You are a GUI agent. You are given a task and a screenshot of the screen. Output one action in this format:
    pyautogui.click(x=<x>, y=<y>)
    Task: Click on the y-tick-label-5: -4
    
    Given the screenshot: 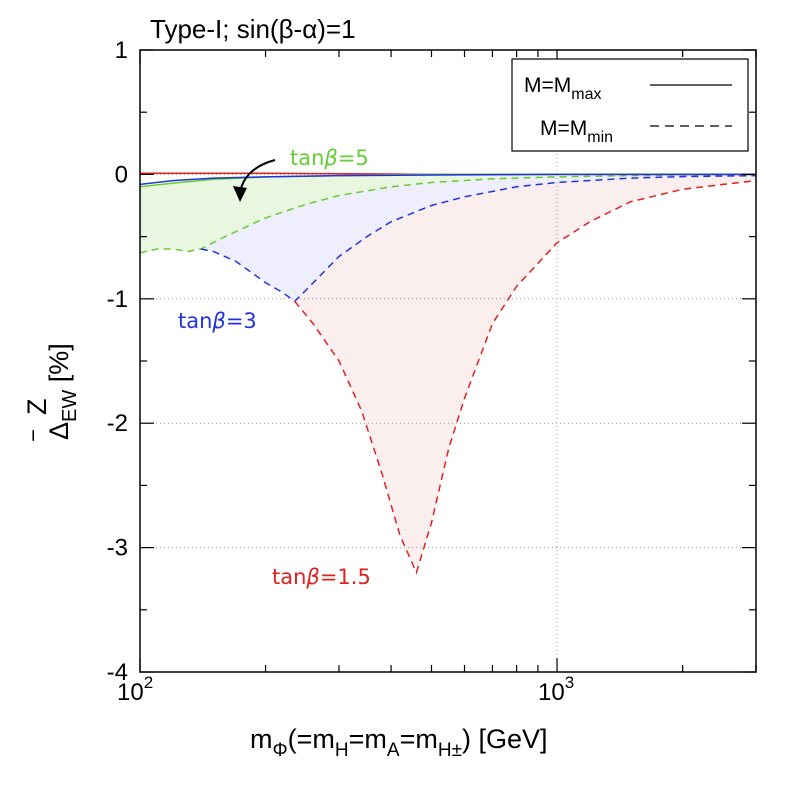 What is the action you would take?
    pyautogui.click(x=117, y=672)
    